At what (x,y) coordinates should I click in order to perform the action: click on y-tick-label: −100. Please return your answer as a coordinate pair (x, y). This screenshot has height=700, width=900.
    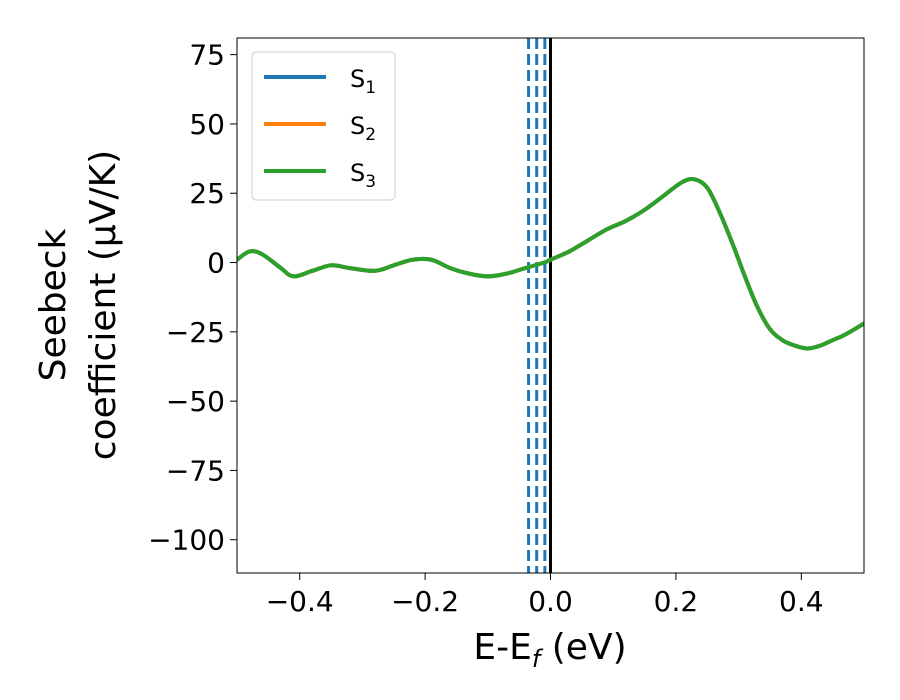
    Looking at the image, I should click on (186, 540).